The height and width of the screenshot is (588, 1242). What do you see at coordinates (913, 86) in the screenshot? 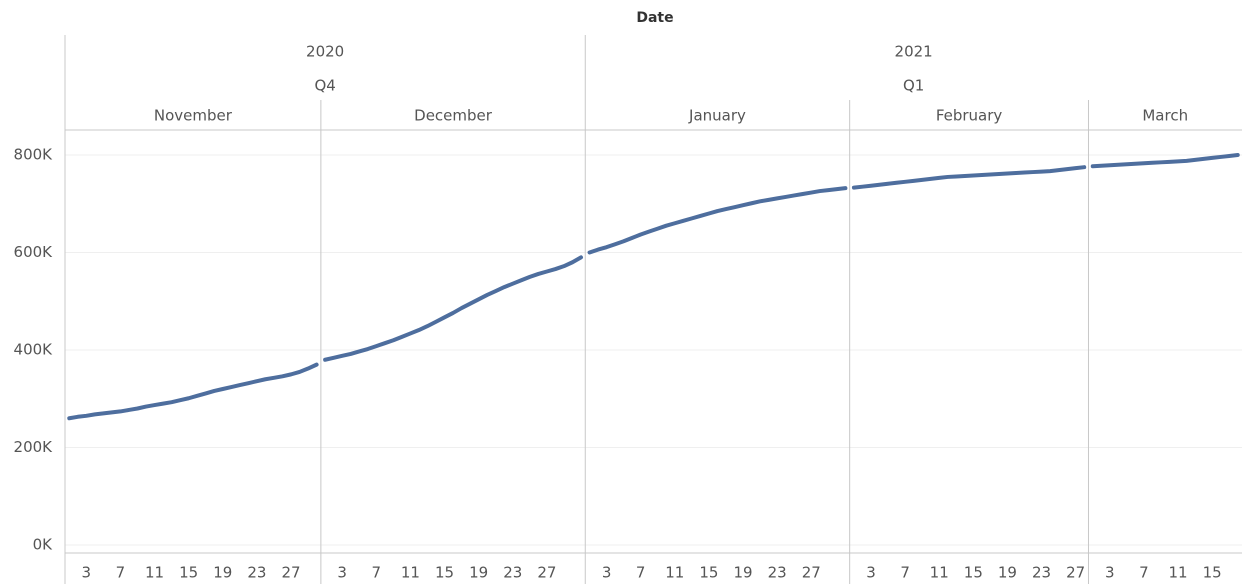
I see `quarter-label: Q1` at bounding box center [913, 86].